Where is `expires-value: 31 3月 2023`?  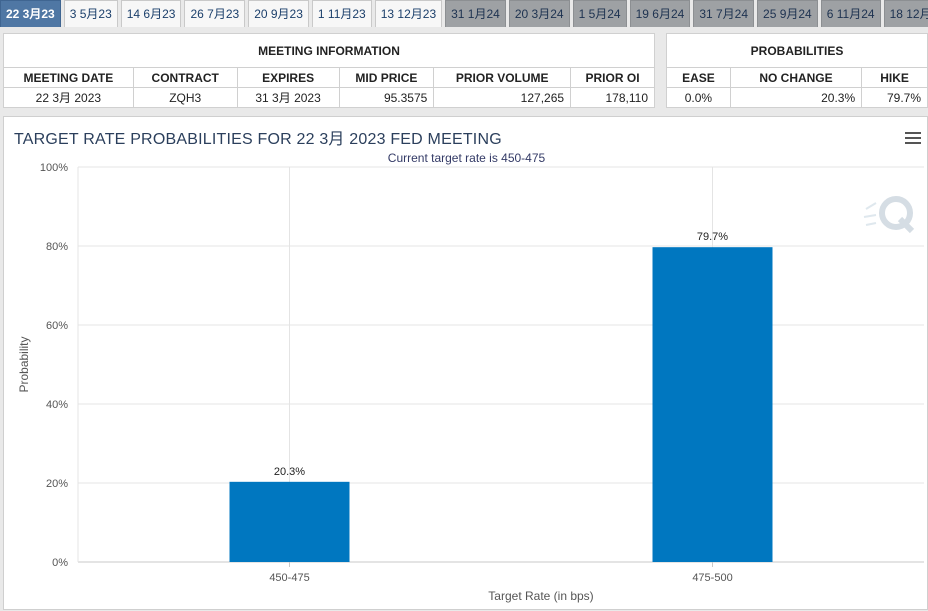 expires-value: 31 3月 2023 is located at coordinates (288, 97).